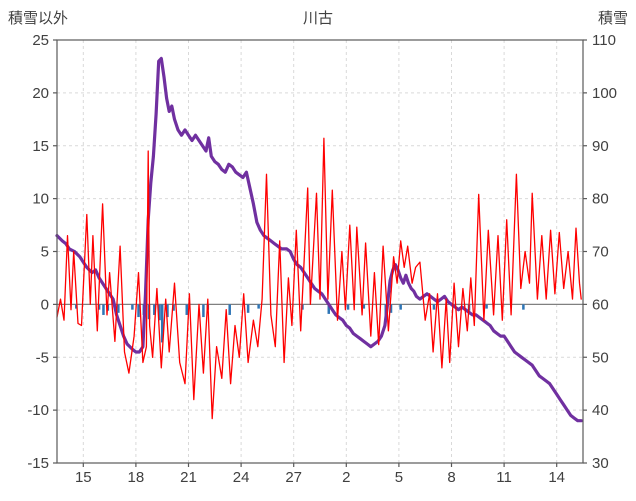 The width and height of the screenshot is (636, 501). I want to click on x-axis-label: 21, so click(188, 477).